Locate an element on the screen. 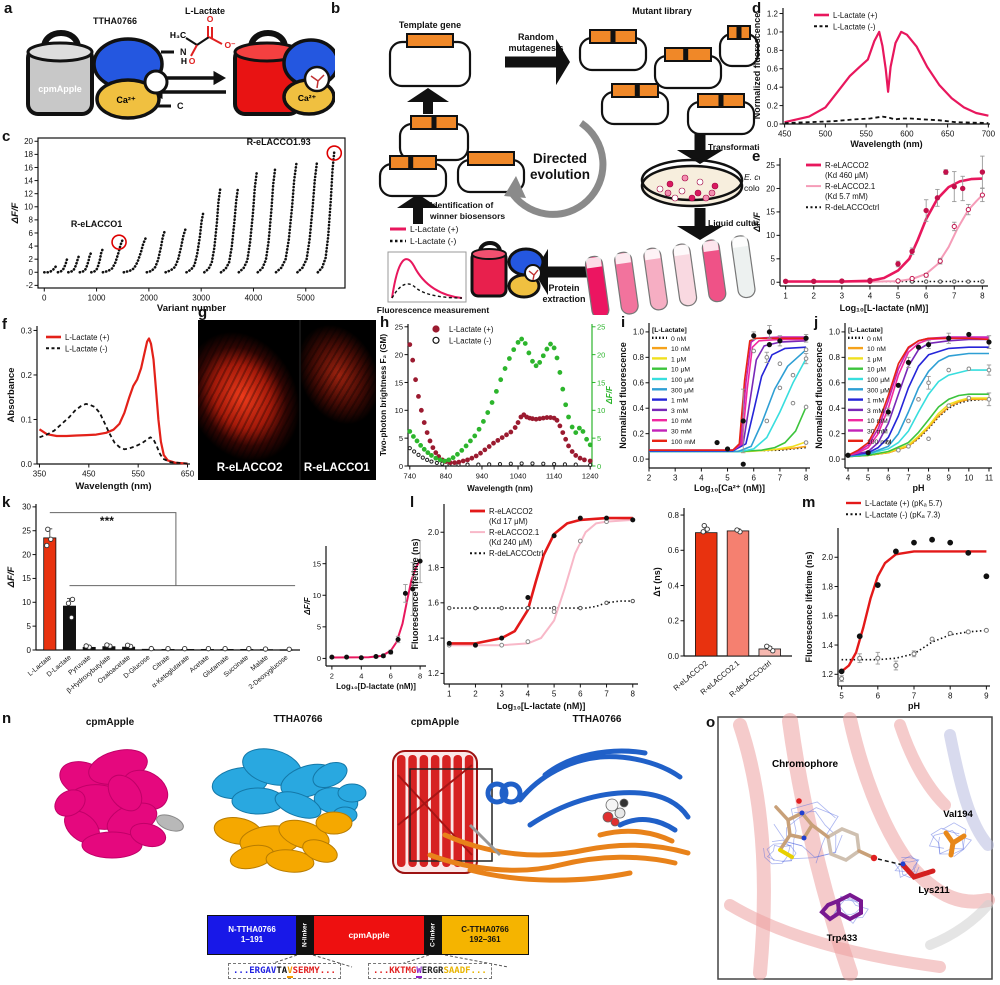 This screenshot has width=1000, height=985. svg-text: 550 is located at coordinates (138, 474).